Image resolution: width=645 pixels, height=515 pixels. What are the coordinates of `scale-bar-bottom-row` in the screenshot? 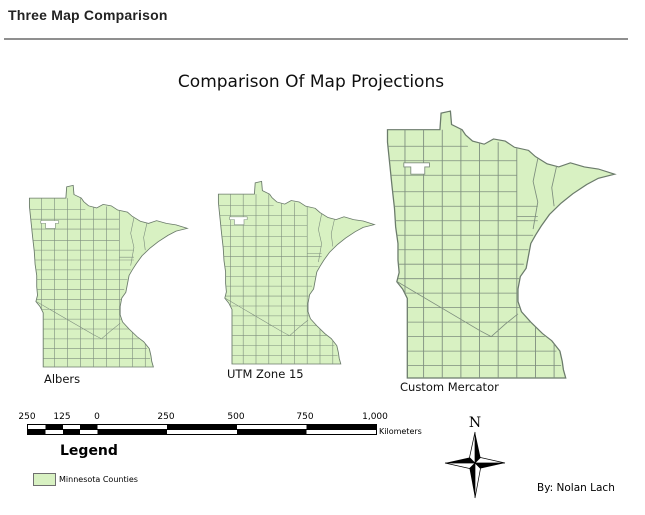 It's located at (202, 432).